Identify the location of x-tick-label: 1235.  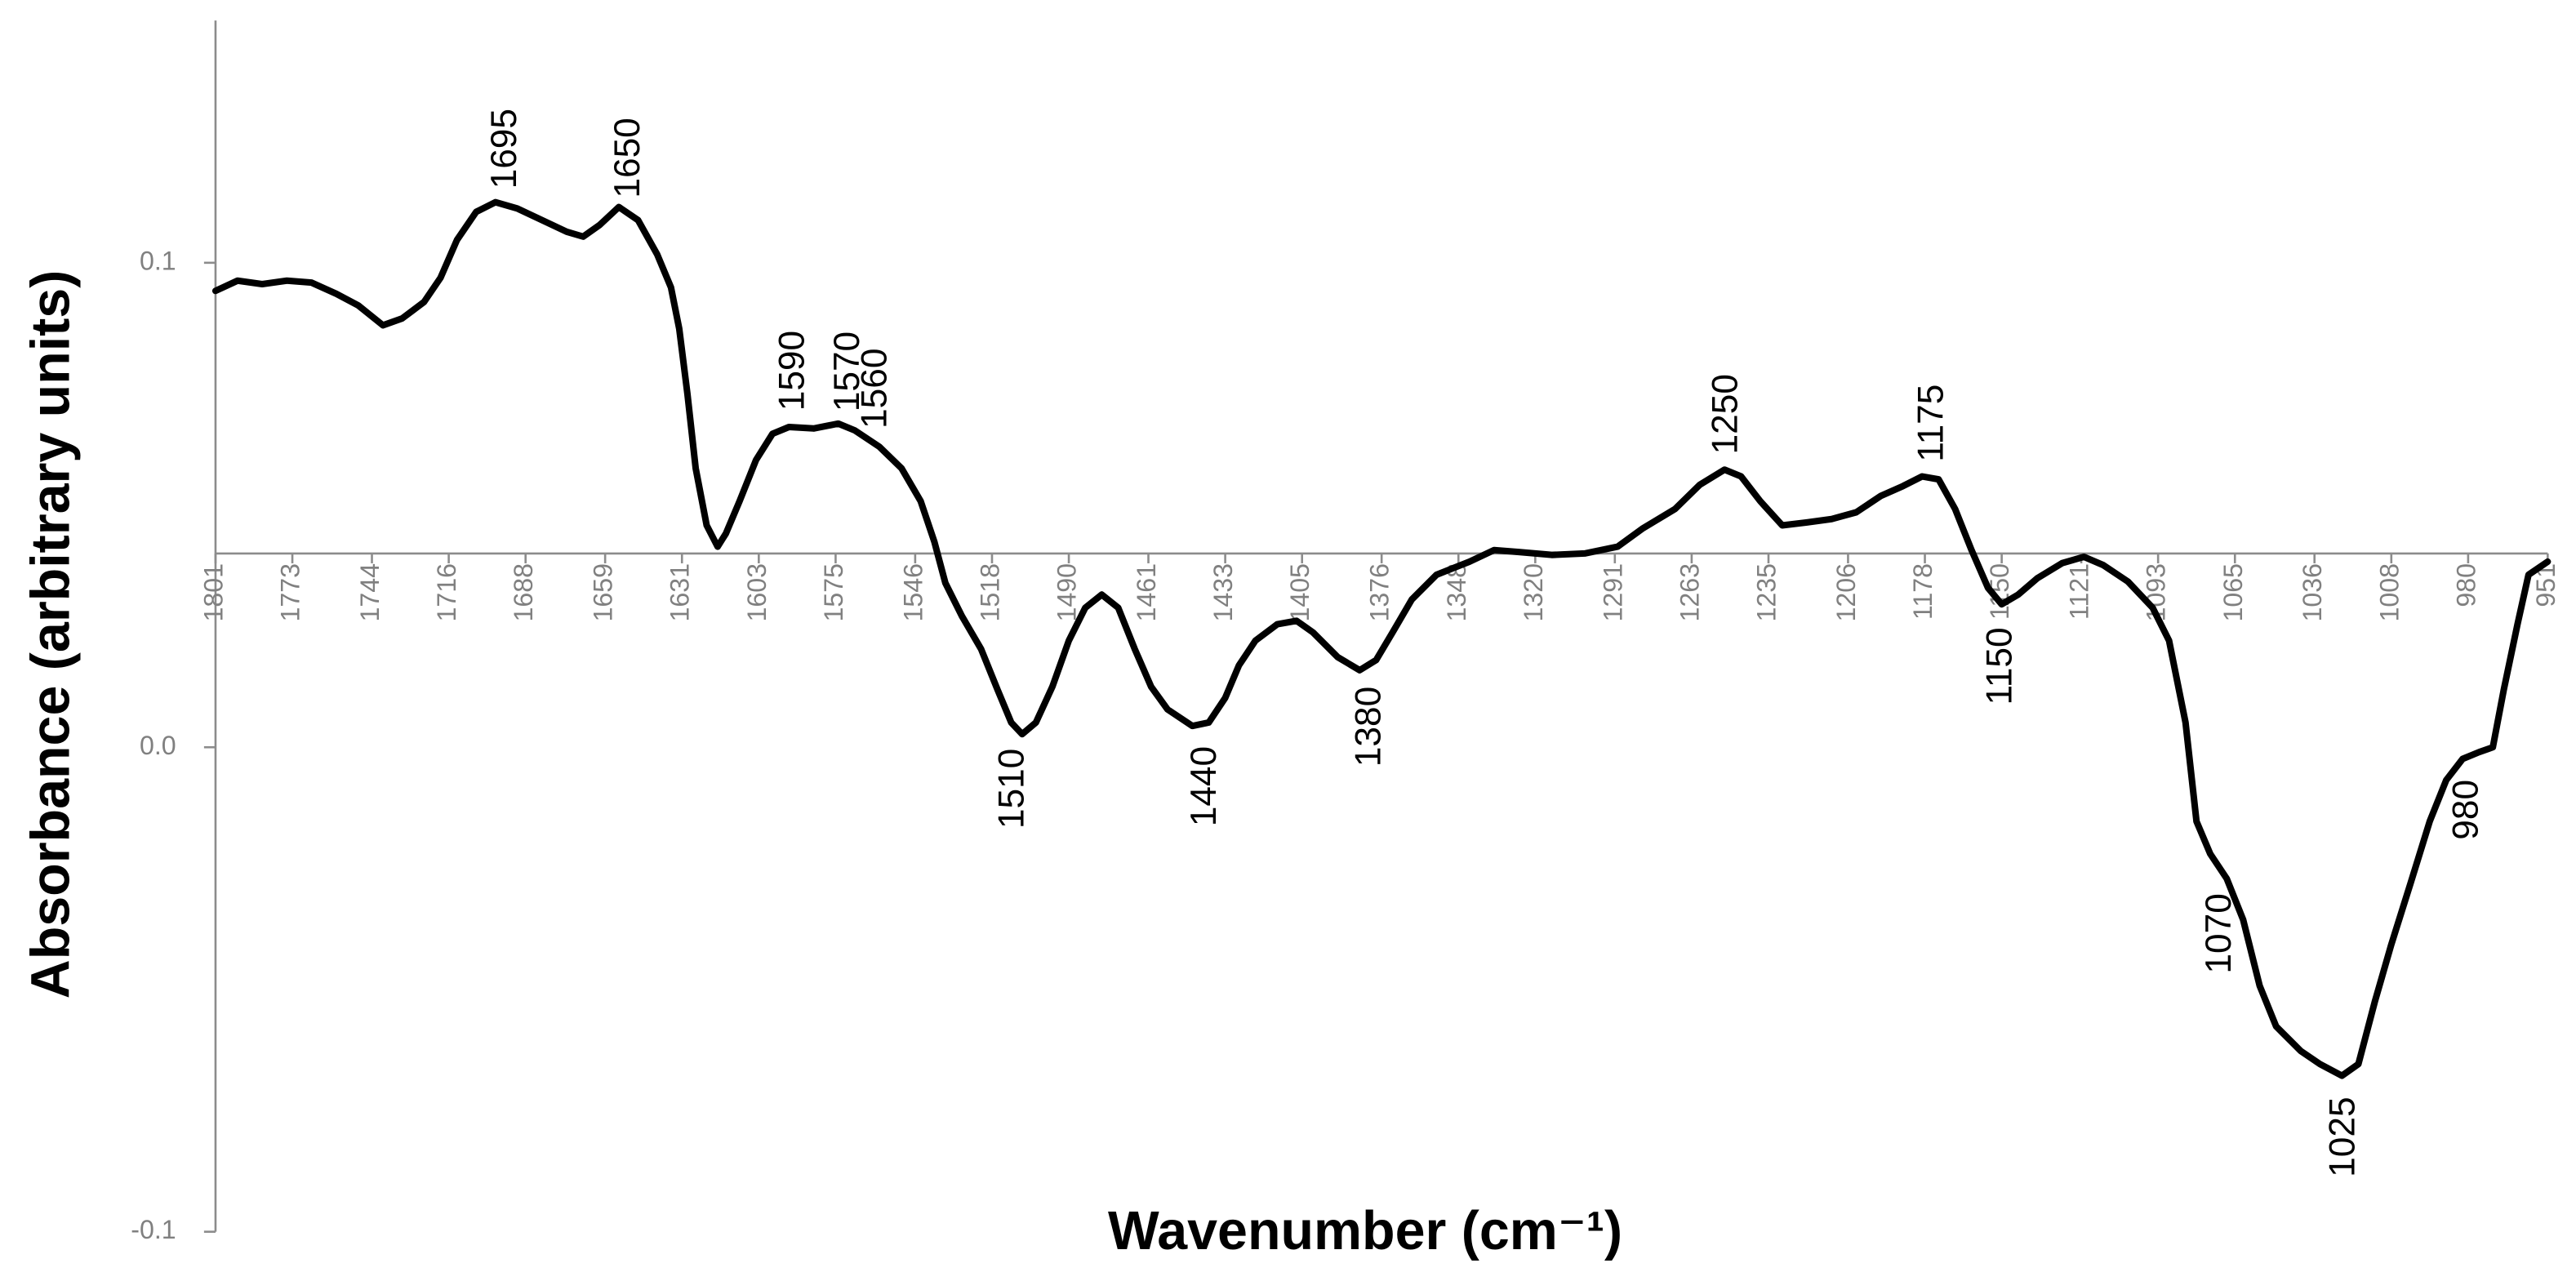
(1766, 592).